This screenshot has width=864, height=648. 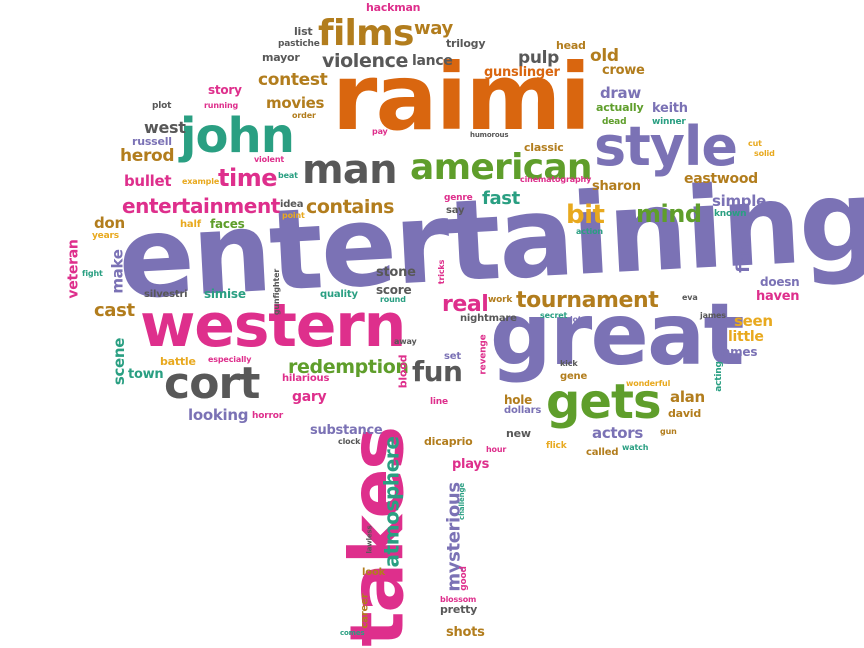 I want to click on word-score: score, so click(x=394, y=290).